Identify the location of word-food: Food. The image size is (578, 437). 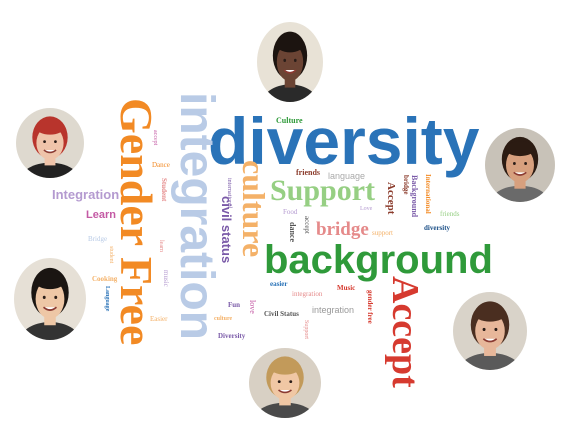
(290, 212).